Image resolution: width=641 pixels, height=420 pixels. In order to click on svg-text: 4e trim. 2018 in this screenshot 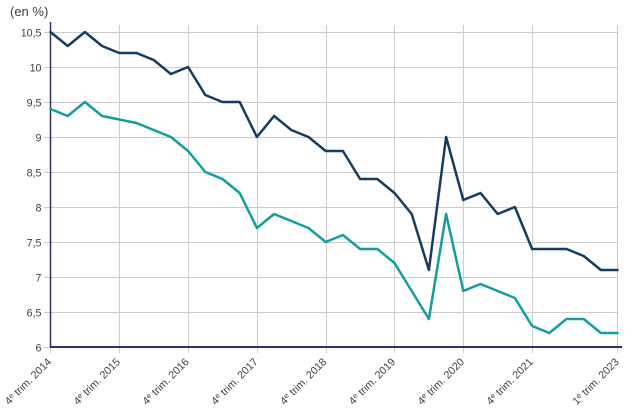, I will do `click(303, 381)`.